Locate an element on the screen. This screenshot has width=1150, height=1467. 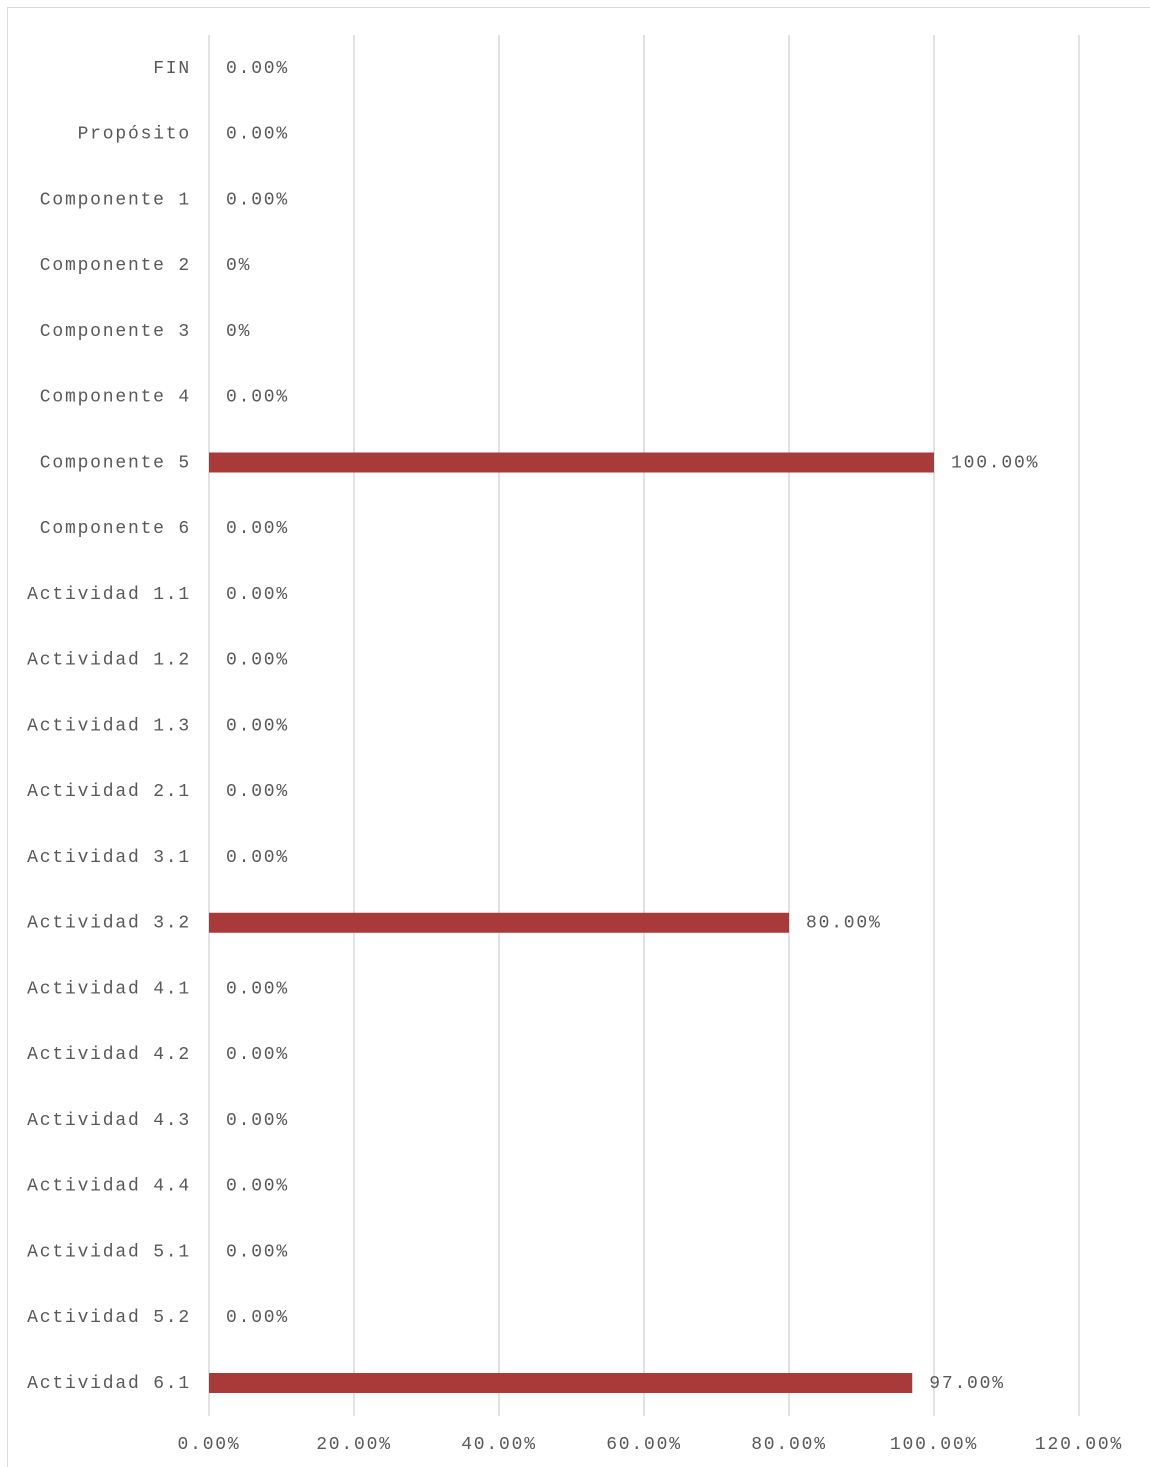
y-tick-label: Actividad 1.1 is located at coordinates (109, 595).